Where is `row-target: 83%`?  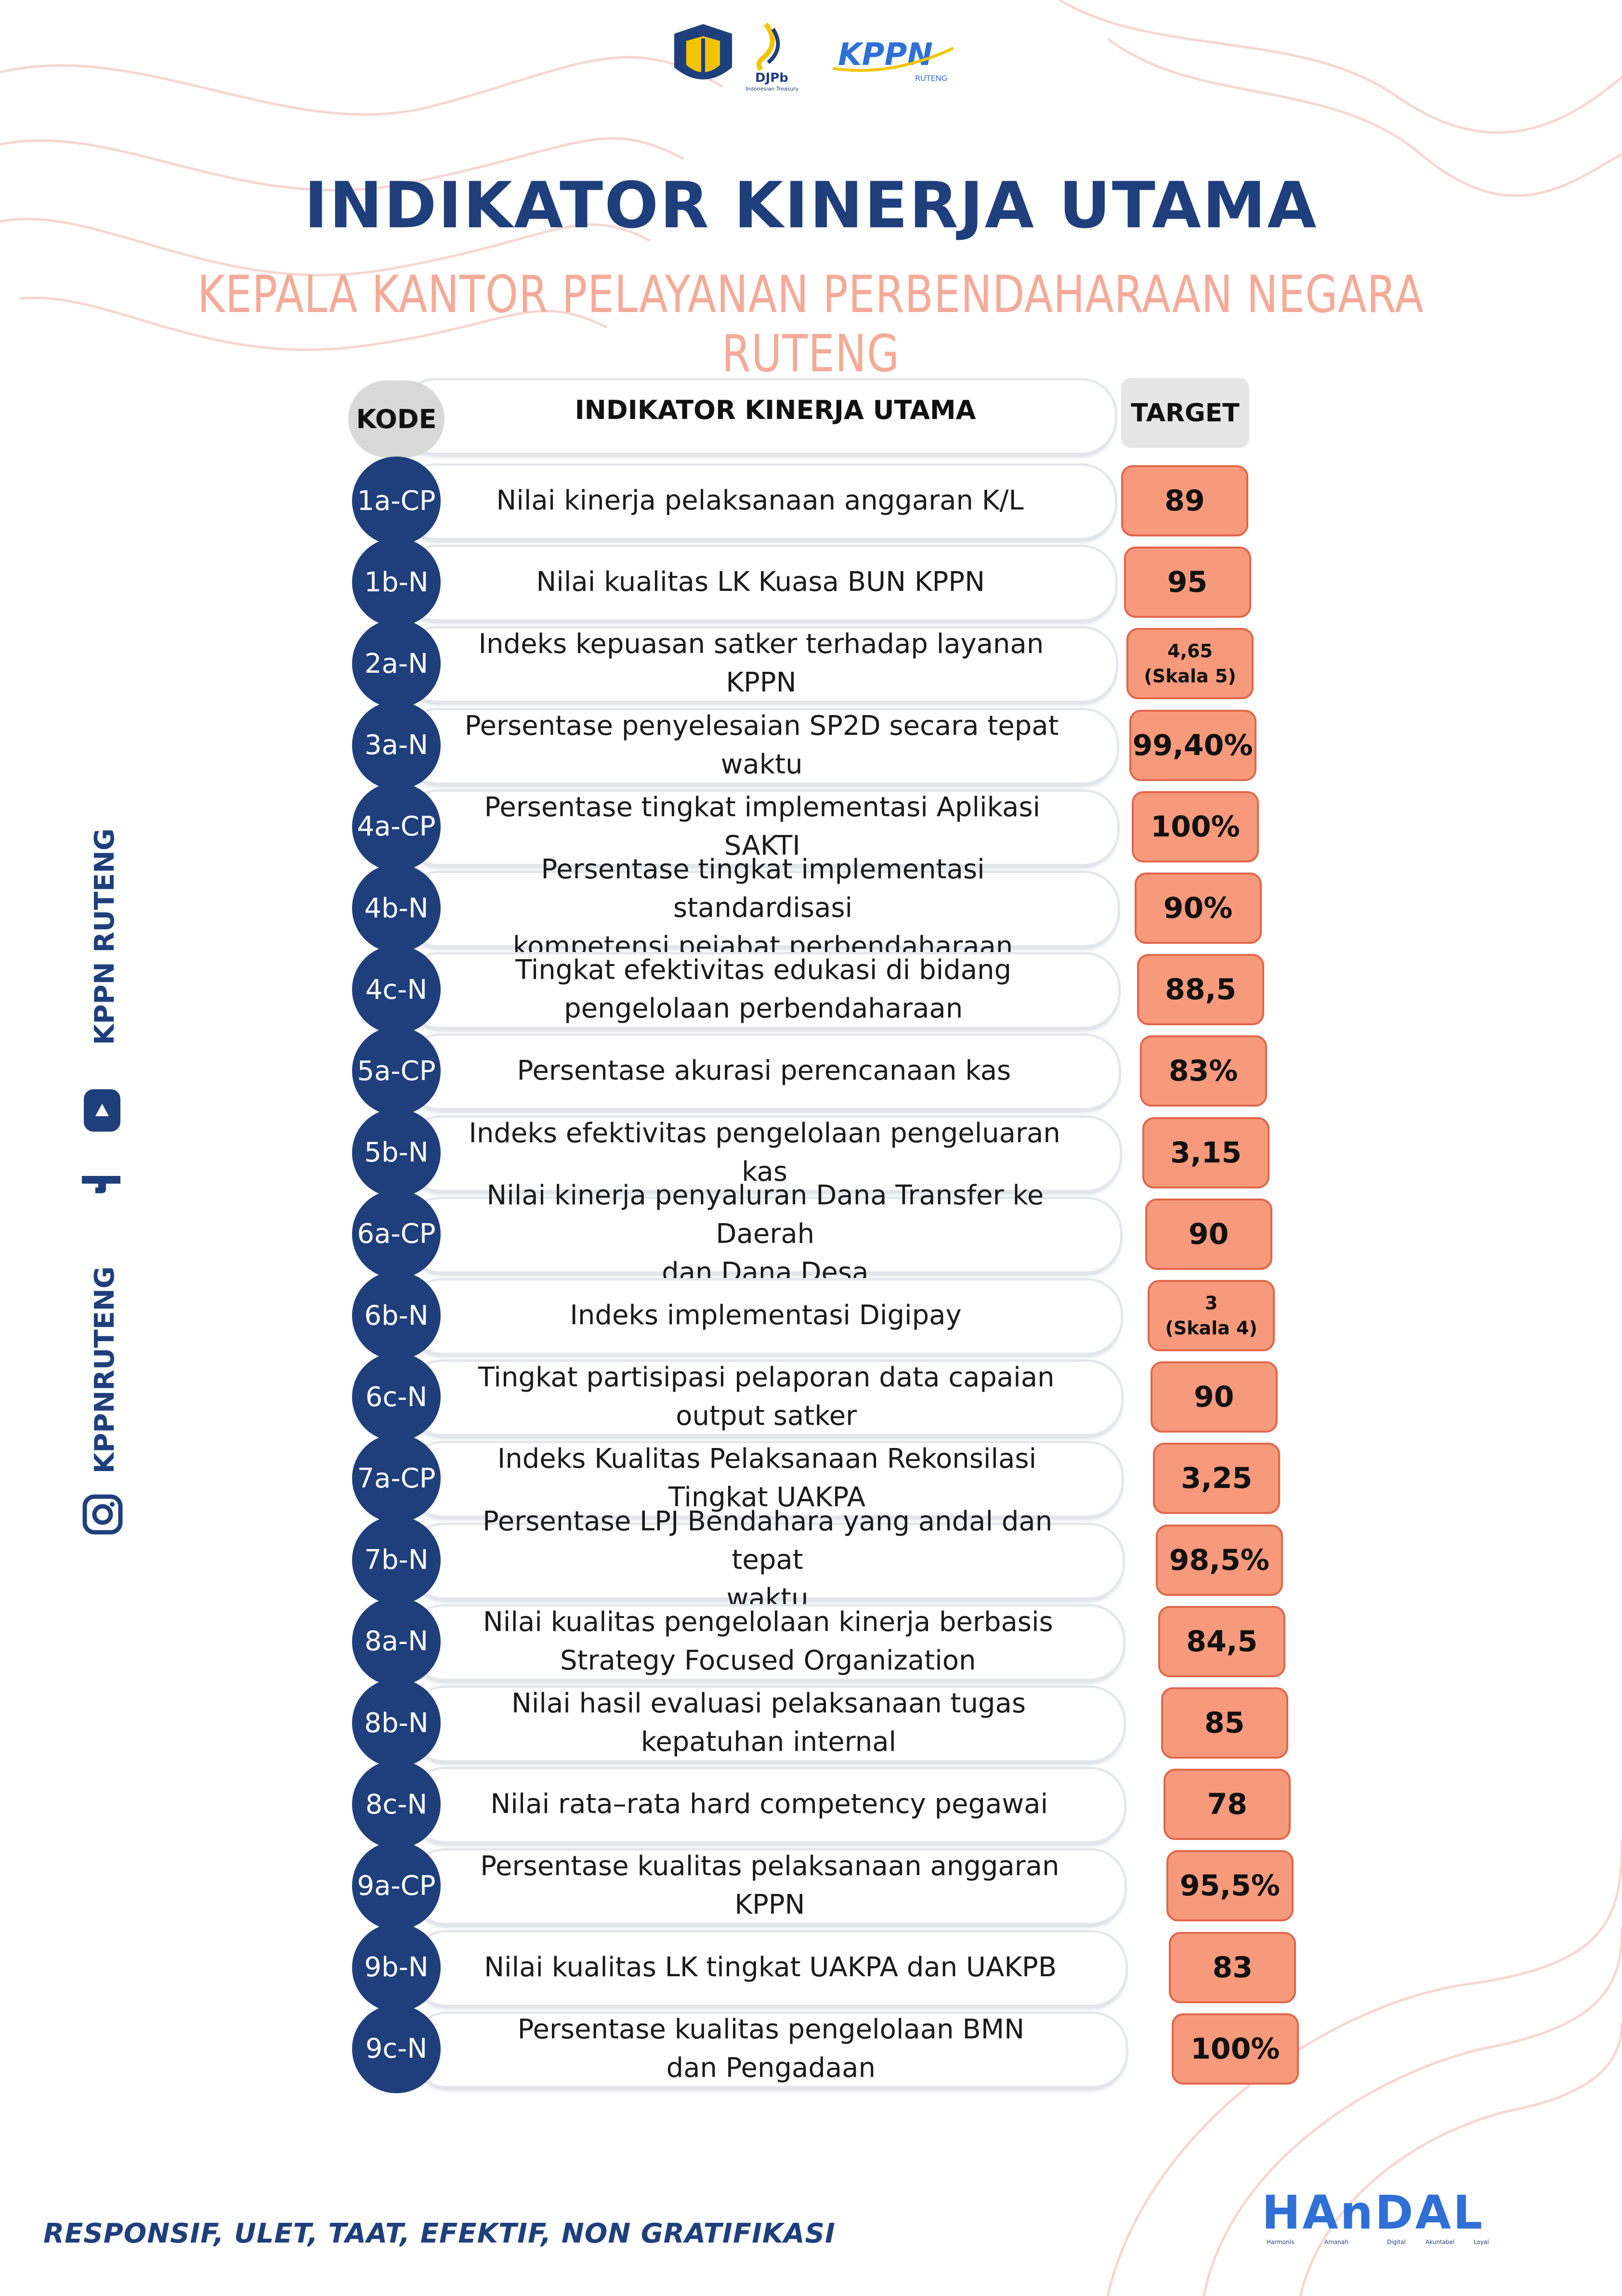
row-target: 83% is located at coordinates (1203, 1071).